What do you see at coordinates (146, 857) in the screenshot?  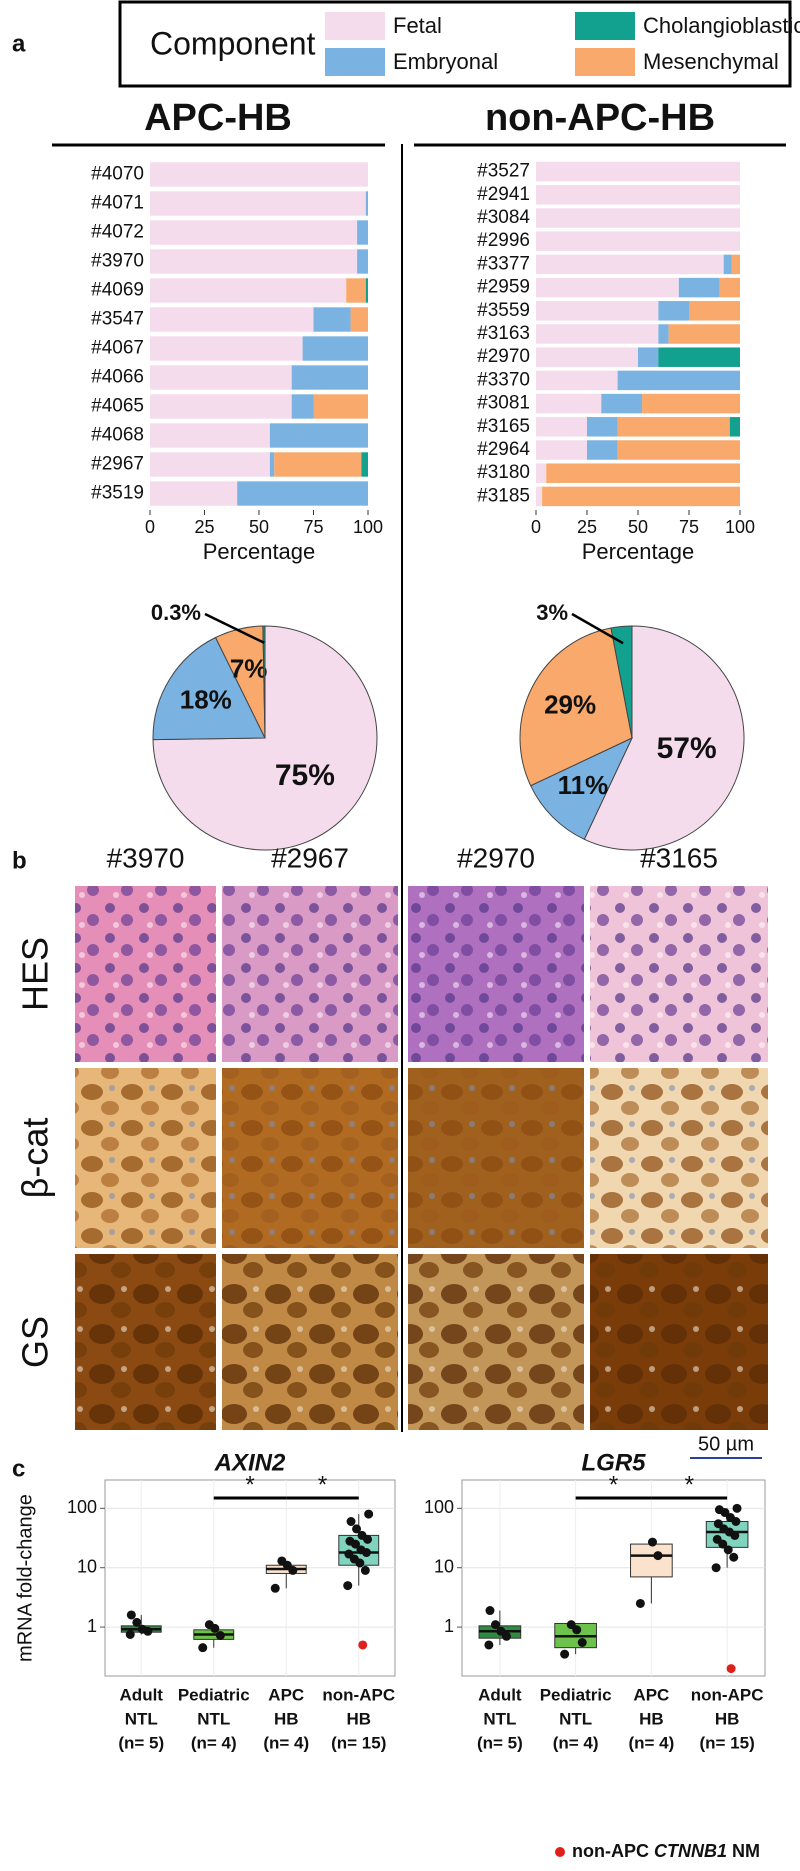 I see `sample-label: #3970` at bounding box center [146, 857].